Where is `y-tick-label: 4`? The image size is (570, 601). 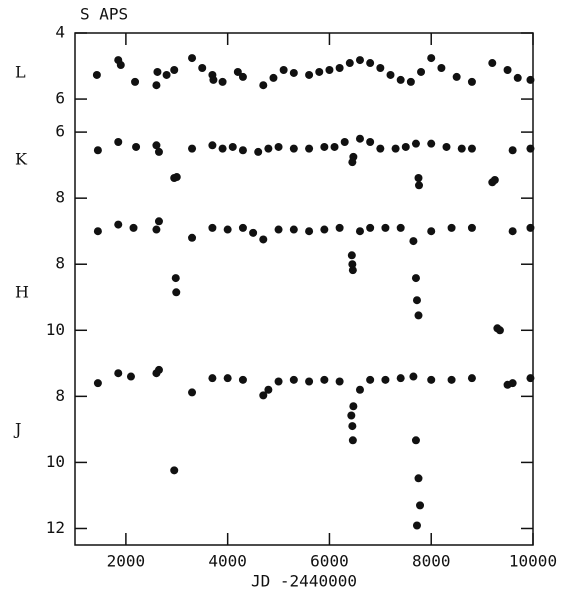 y-tick-label: 4 is located at coordinates (60, 32).